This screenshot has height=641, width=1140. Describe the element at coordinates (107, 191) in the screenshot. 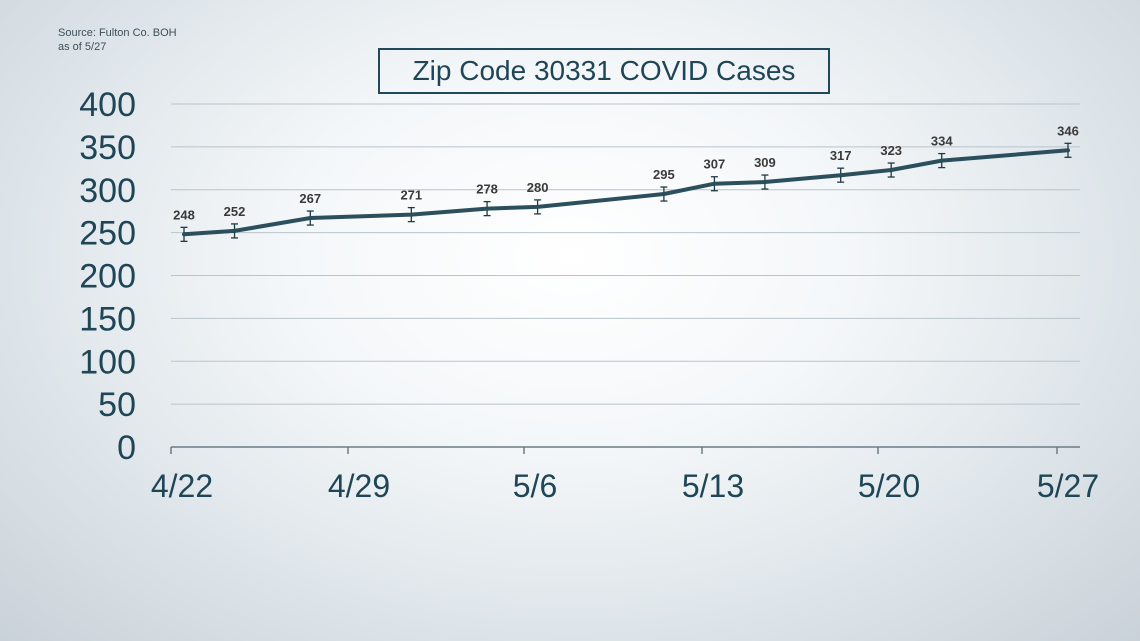

I see `y-tick-label: 300` at that location.